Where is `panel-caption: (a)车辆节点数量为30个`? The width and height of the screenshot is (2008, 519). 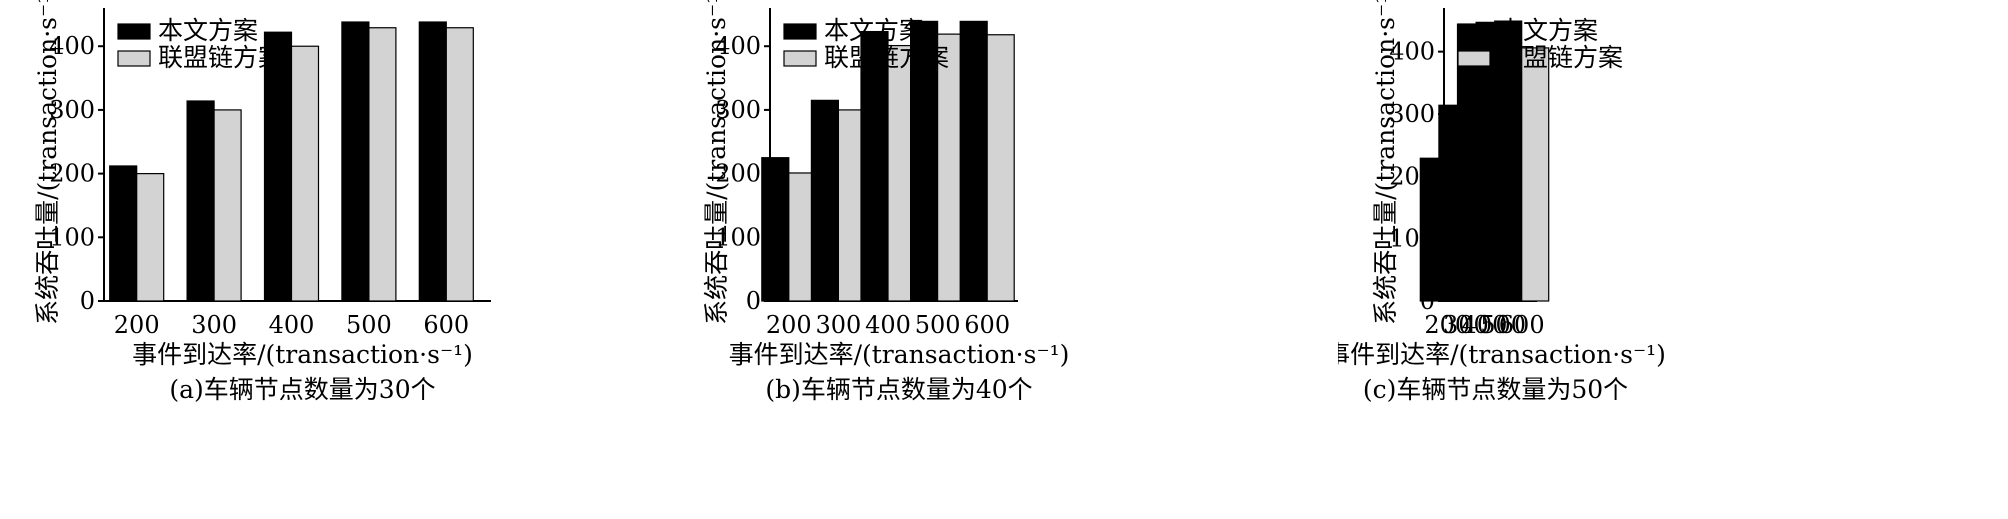
panel-caption: (a)车辆节点数量为30个 is located at coordinates (302, 389).